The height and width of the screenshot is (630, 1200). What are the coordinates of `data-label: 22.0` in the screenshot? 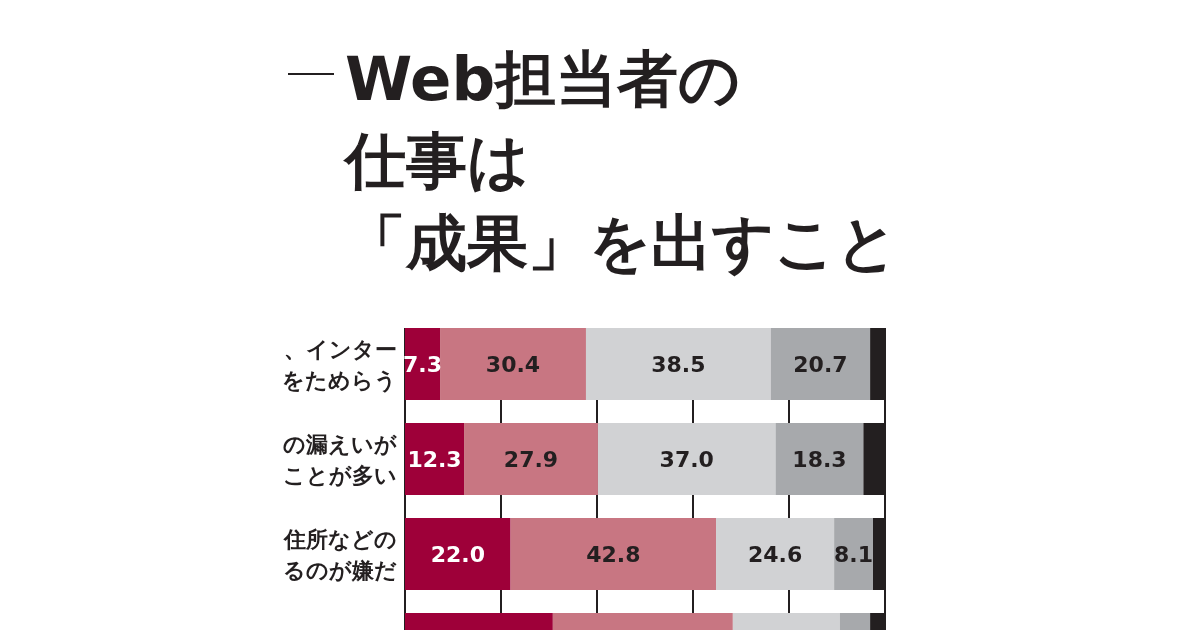 It's located at (457, 554).